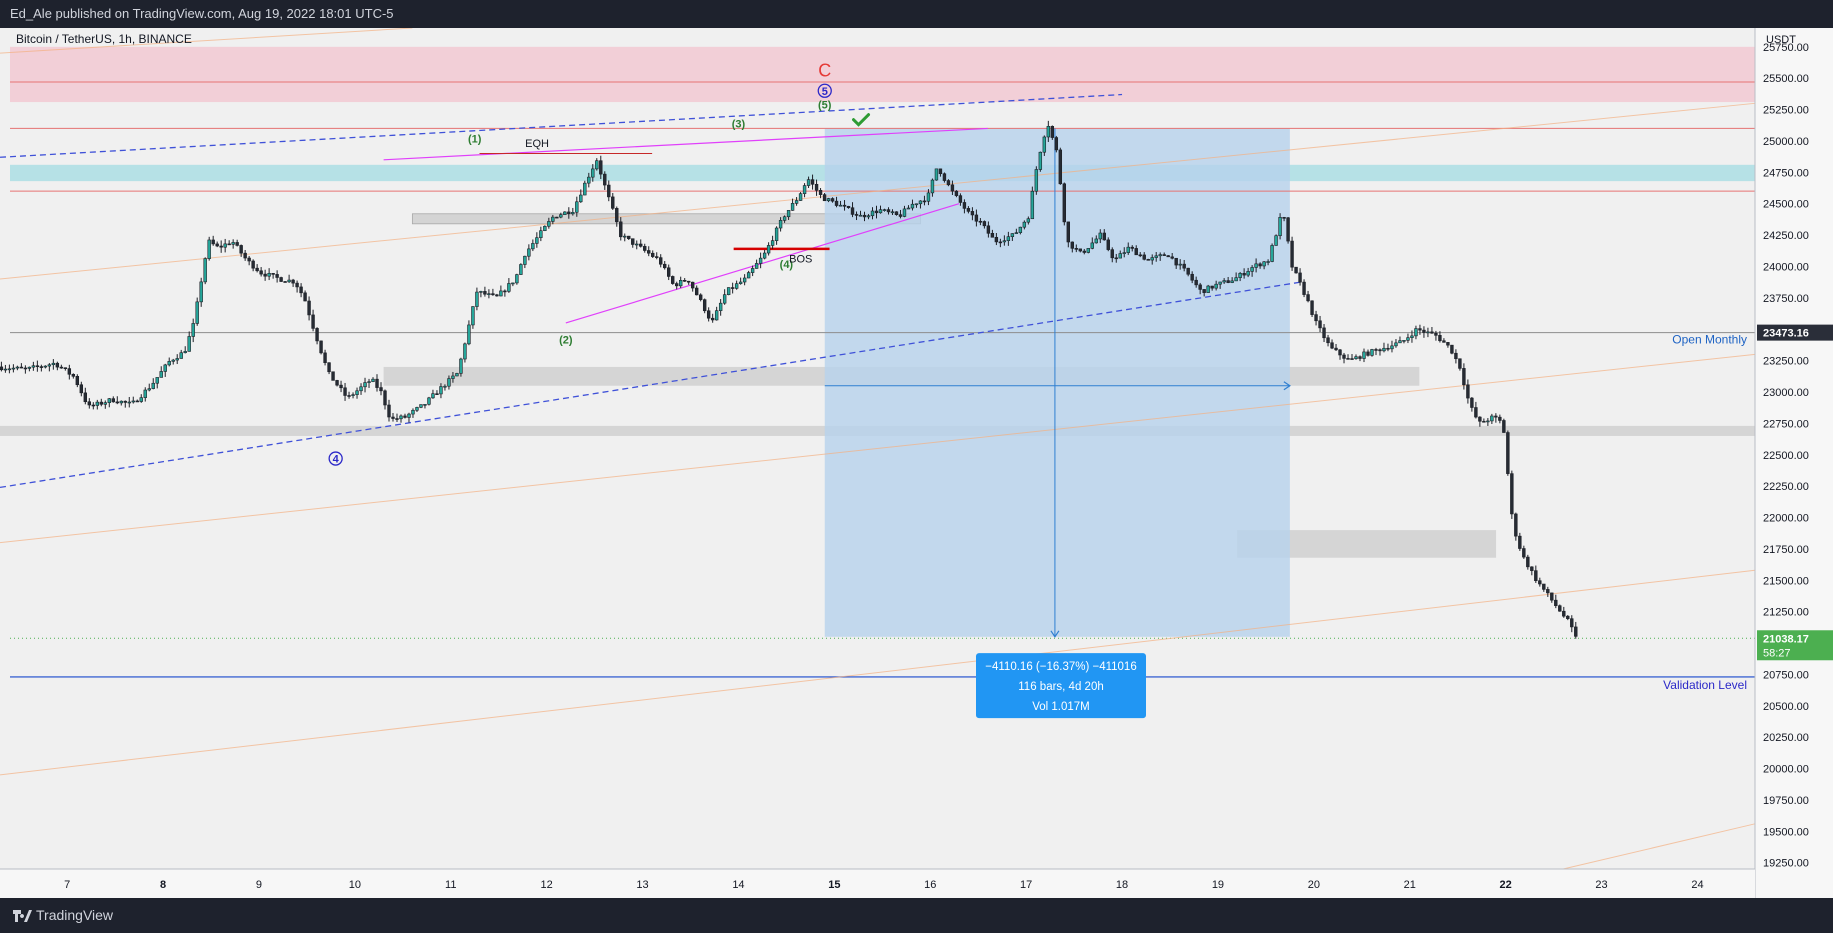 The width and height of the screenshot is (1833, 933). I want to click on x-tick-label: 15, so click(834, 885).